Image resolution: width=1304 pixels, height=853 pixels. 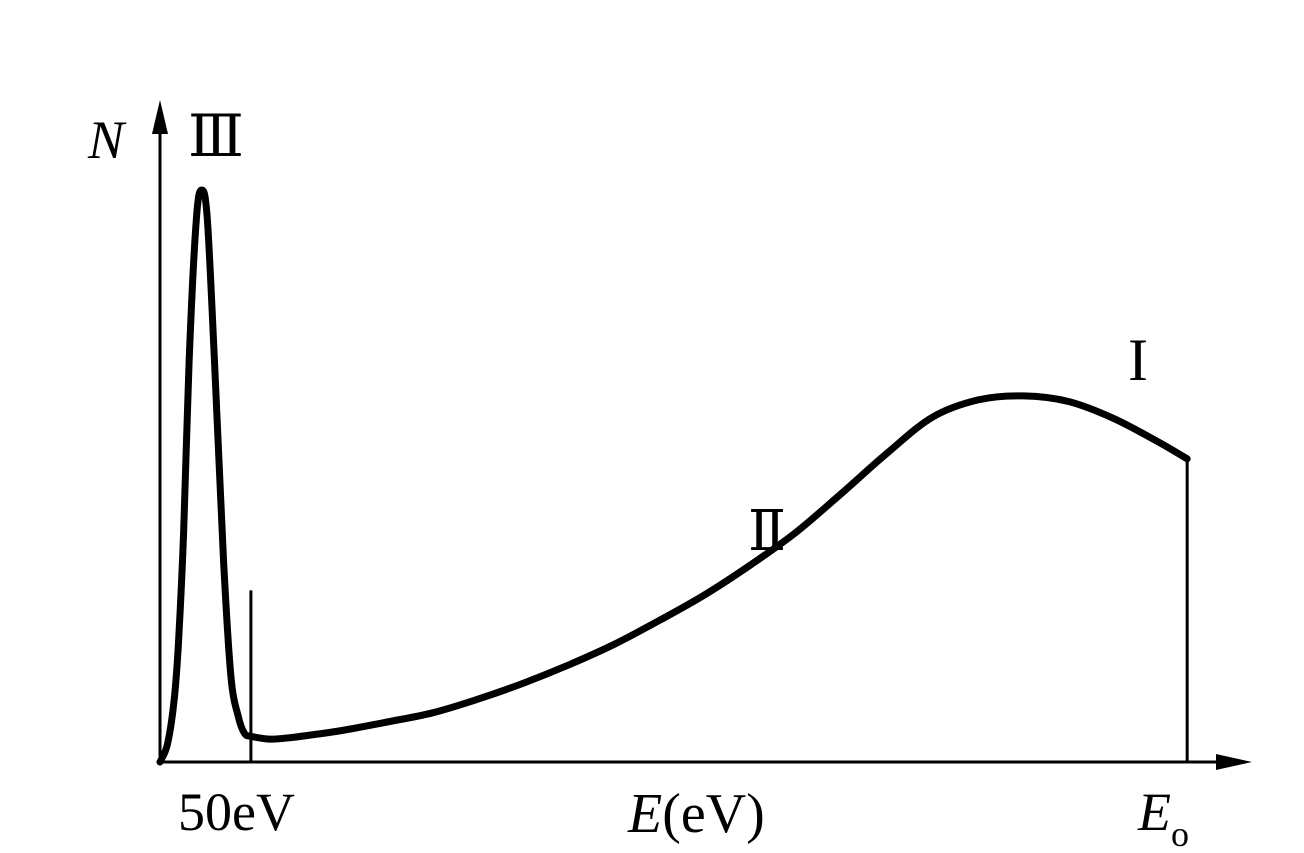 What do you see at coordinates (644, 814) in the screenshot?
I see `x-axis-label-var: E` at bounding box center [644, 814].